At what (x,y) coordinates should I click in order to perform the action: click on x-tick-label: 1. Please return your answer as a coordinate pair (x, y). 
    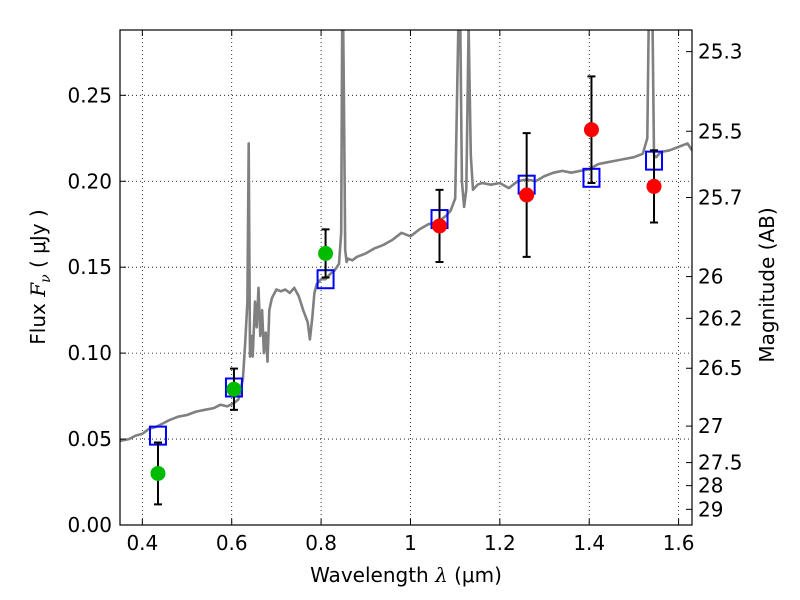
    Looking at the image, I should click on (410, 543).